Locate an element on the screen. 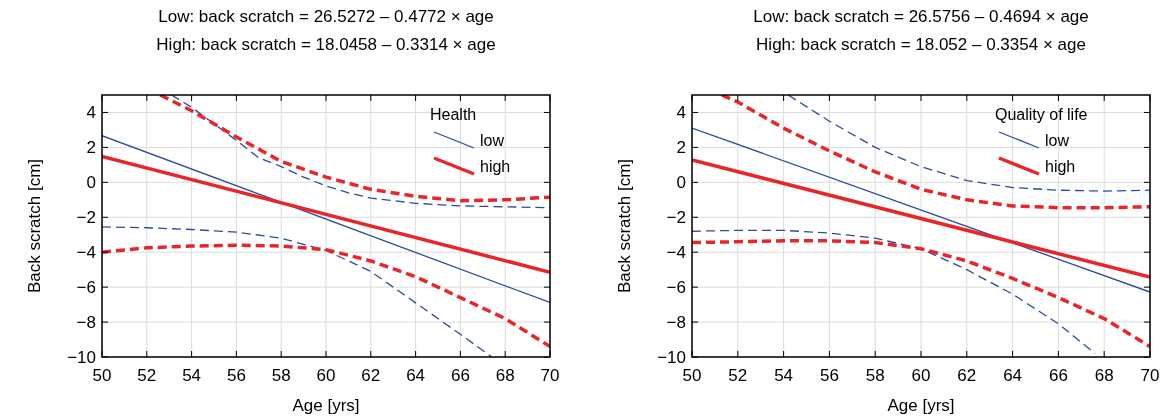  chart-subtitle: High: back scratch = 18.0458 – 0.3314 × age is located at coordinates (326, 44).